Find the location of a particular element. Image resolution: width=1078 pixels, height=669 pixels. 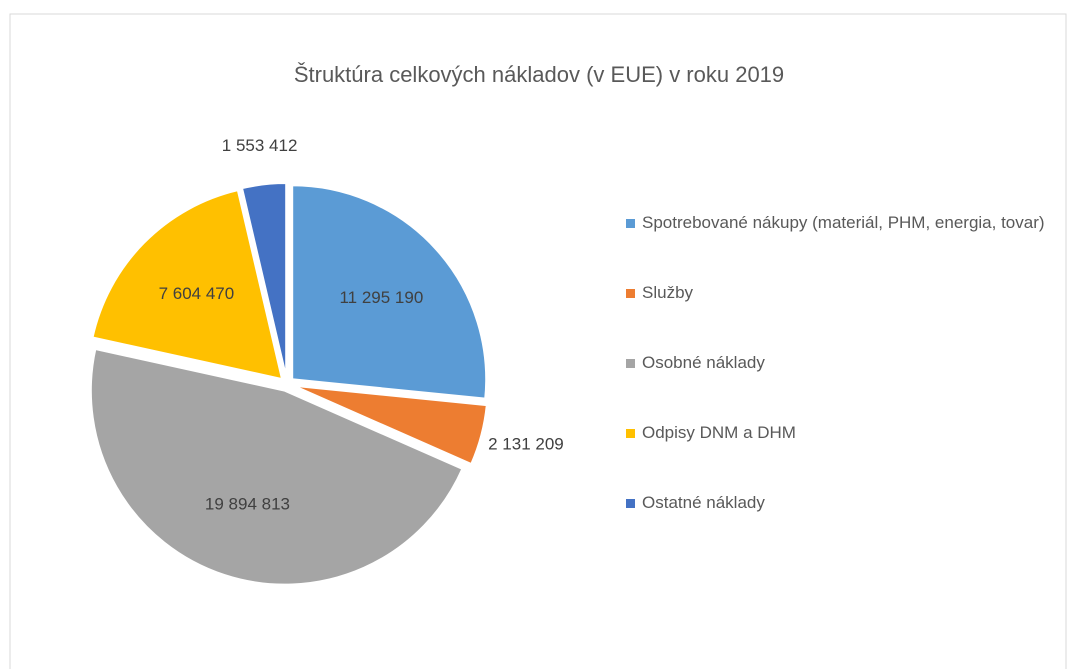

legend-item: Ostatné náklady is located at coordinates (844, 503).